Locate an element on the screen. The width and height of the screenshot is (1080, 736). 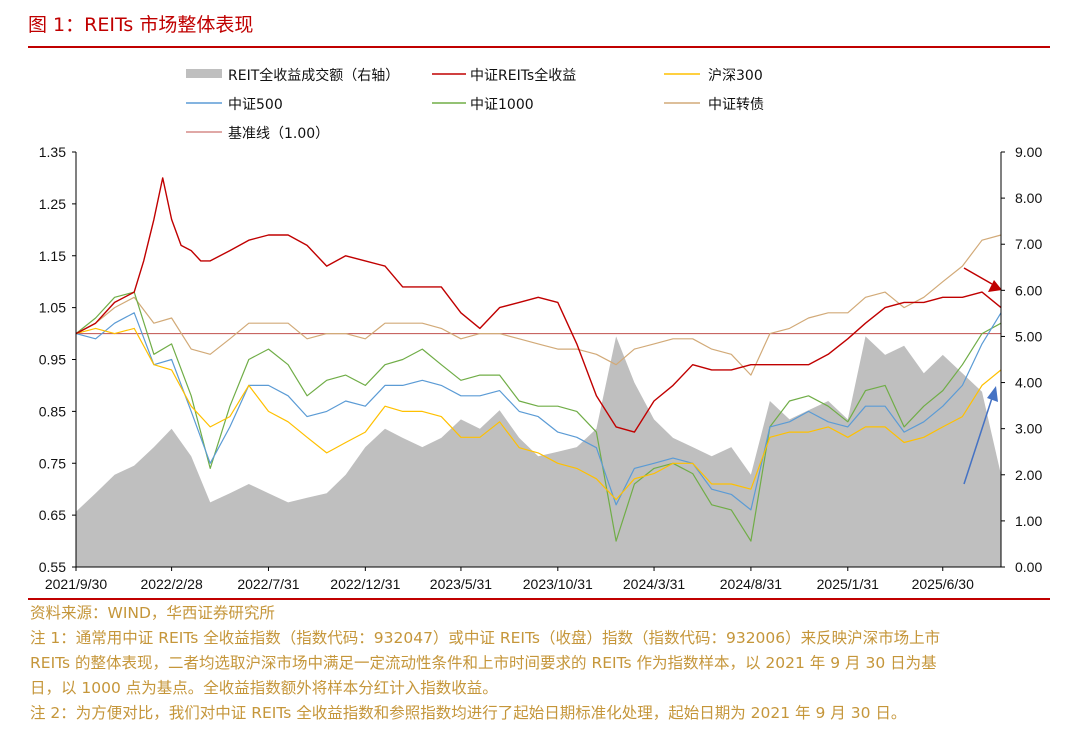
x-tick-label: 2021/9/30 is located at coordinates (76, 584).